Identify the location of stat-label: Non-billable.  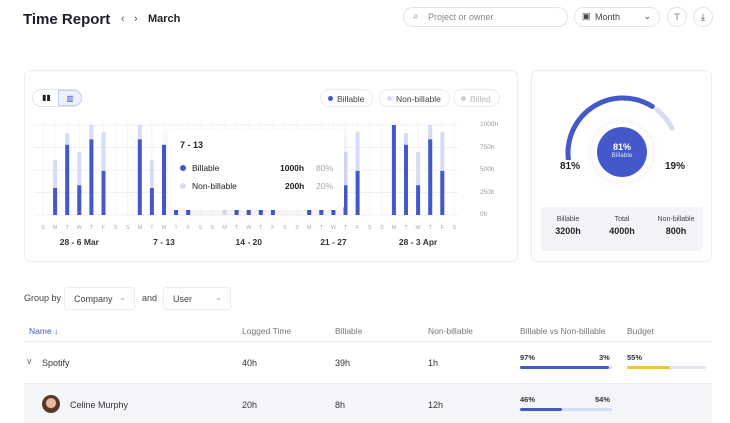
(676, 219).